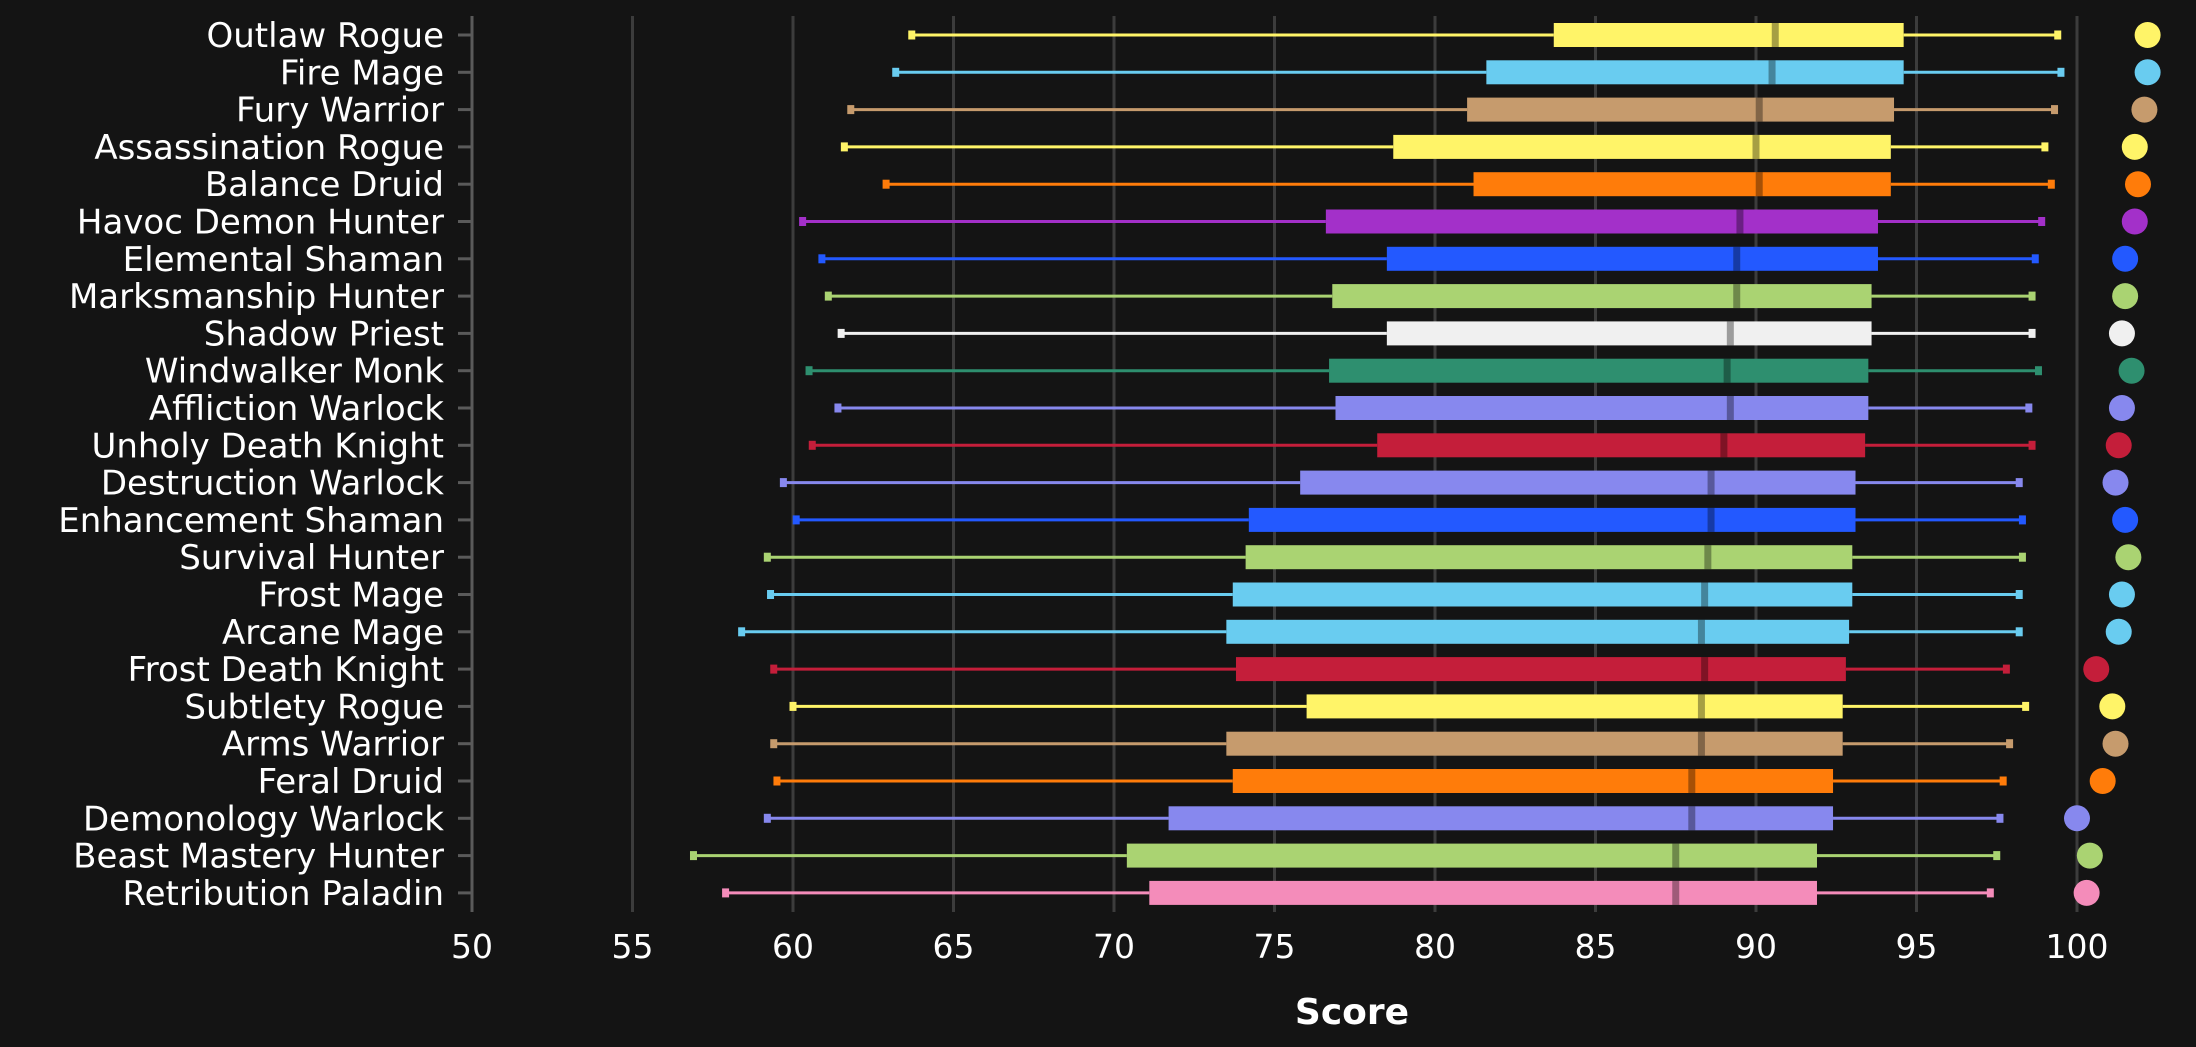 This screenshot has width=2196, height=1047. Describe the element at coordinates (1352, 1012) in the screenshot. I see `x-axis-title: Score` at that location.